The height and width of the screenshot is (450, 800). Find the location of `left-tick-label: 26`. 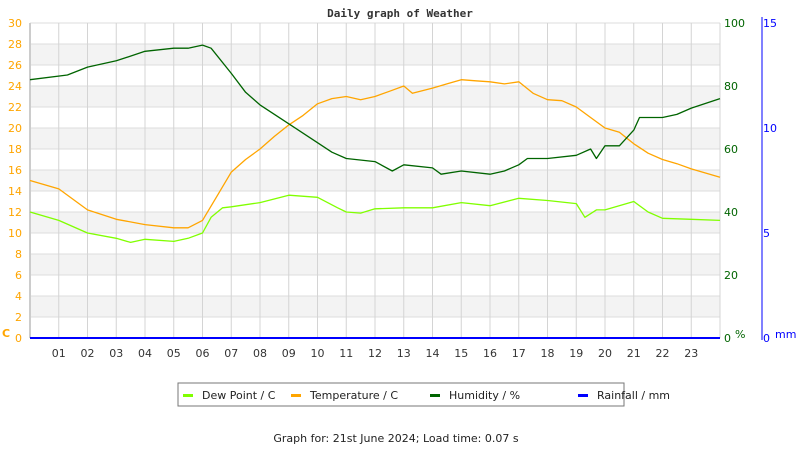

left-tick-label: 26 is located at coordinates (15, 65).